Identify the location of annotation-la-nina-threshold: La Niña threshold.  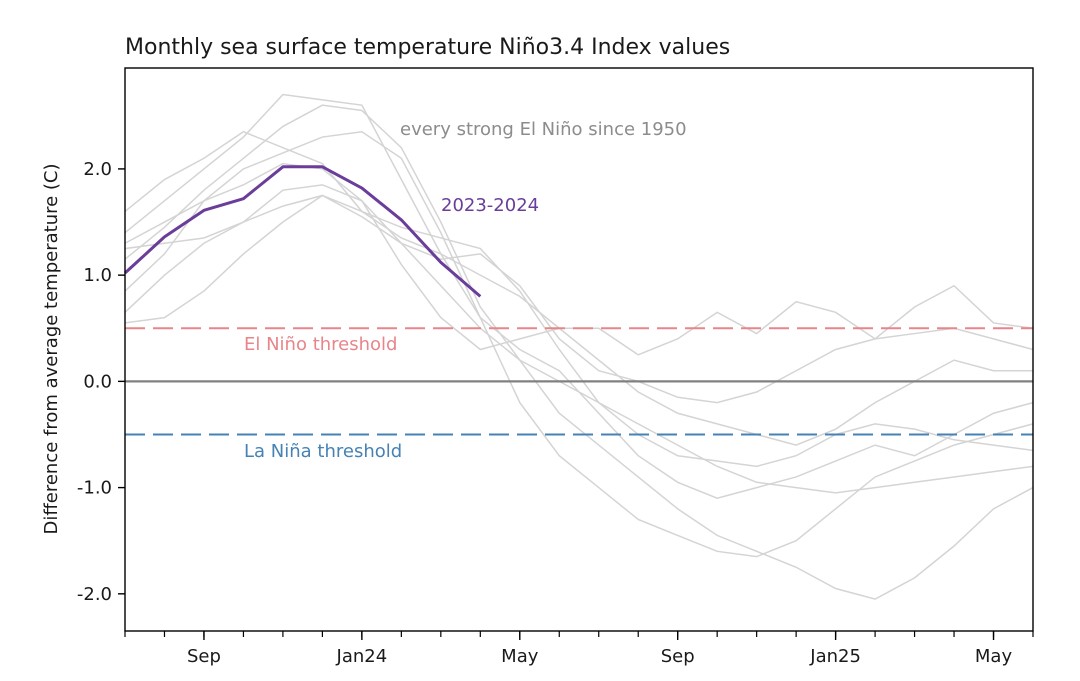
(323, 451).